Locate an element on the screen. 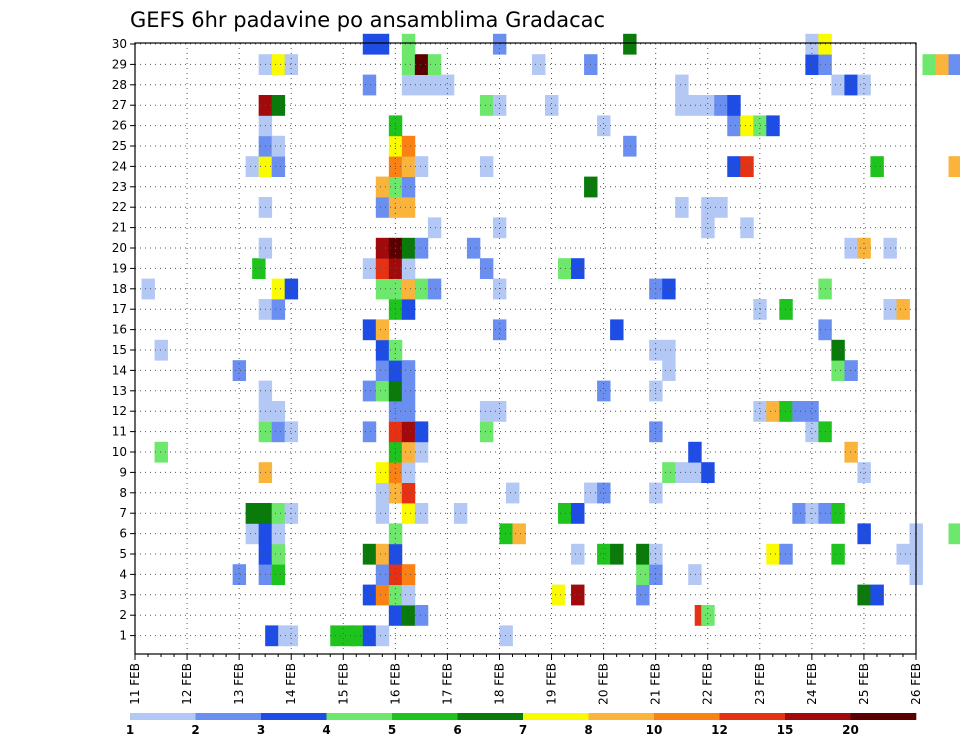  legend-label: 6 is located at coordinates (457, 730).